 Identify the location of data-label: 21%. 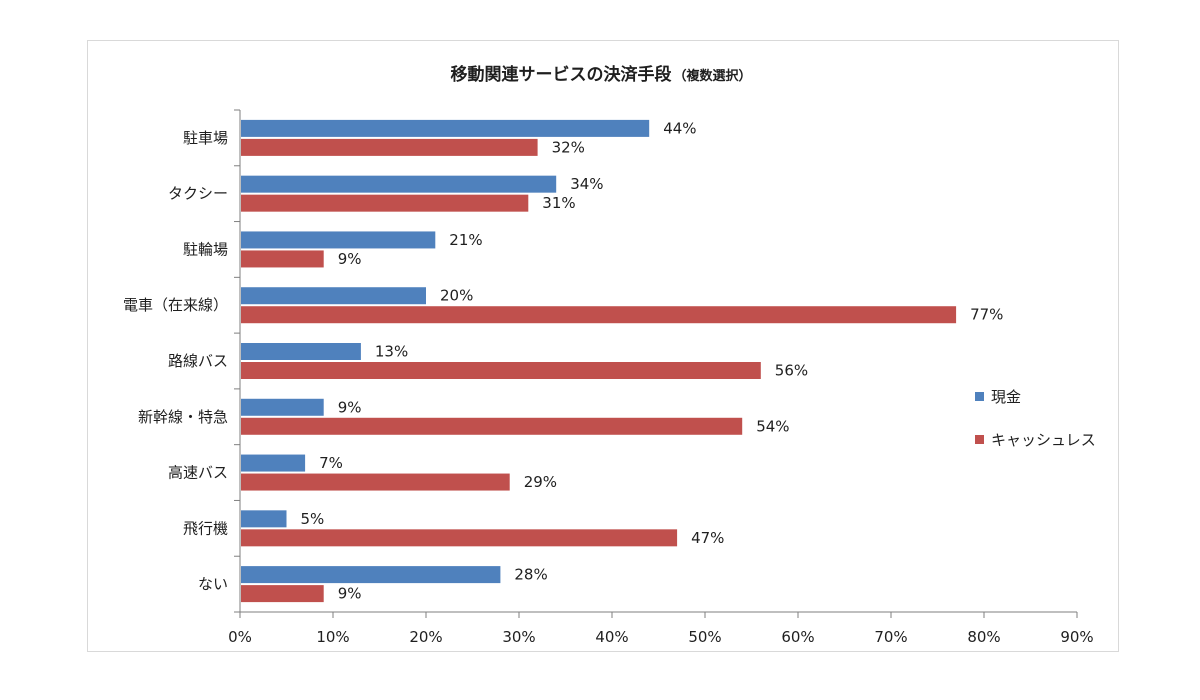
(465, 240).